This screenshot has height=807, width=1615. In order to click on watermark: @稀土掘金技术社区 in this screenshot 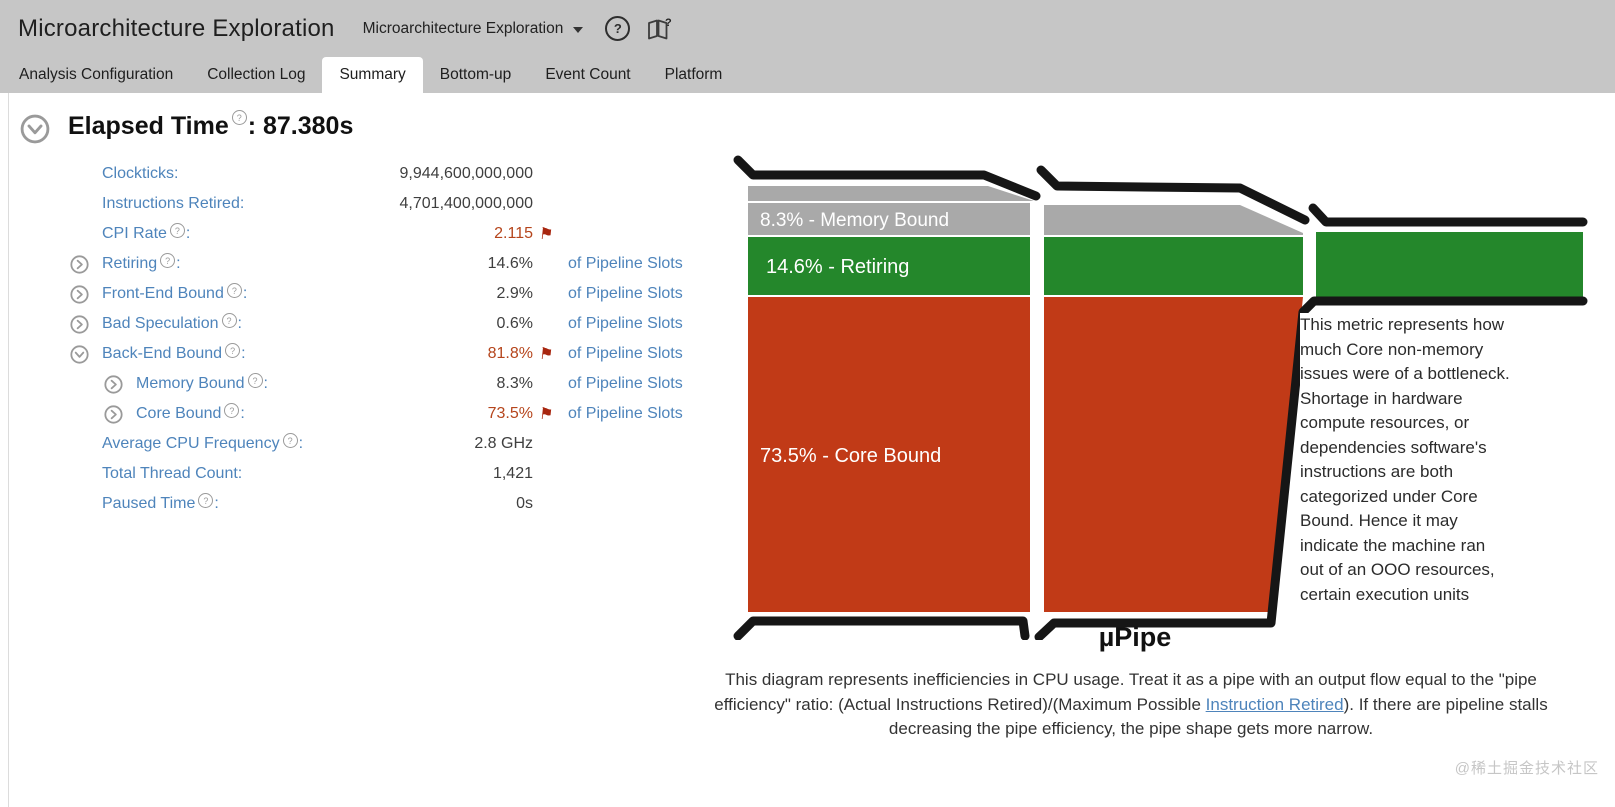, I will do `click(1526, 768)`.